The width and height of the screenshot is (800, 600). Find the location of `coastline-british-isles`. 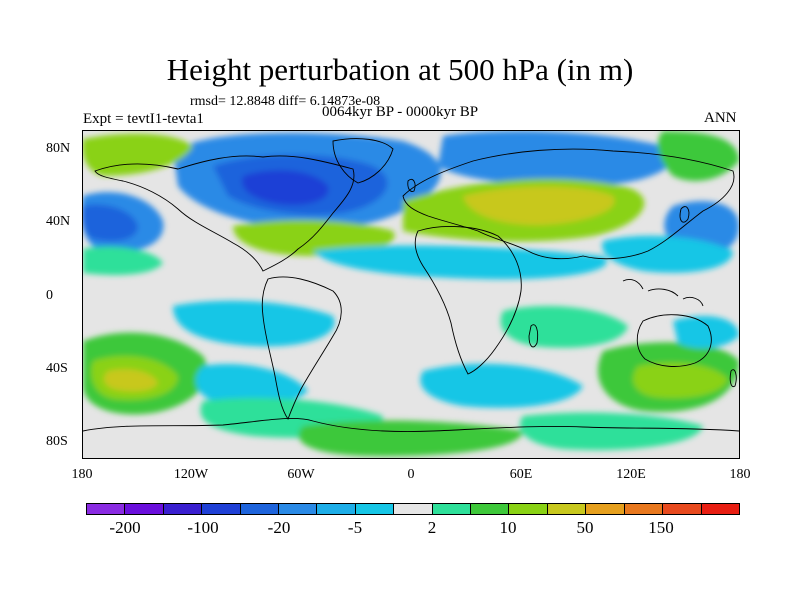

coastline-british-isles is located at coordinates (411, 185).